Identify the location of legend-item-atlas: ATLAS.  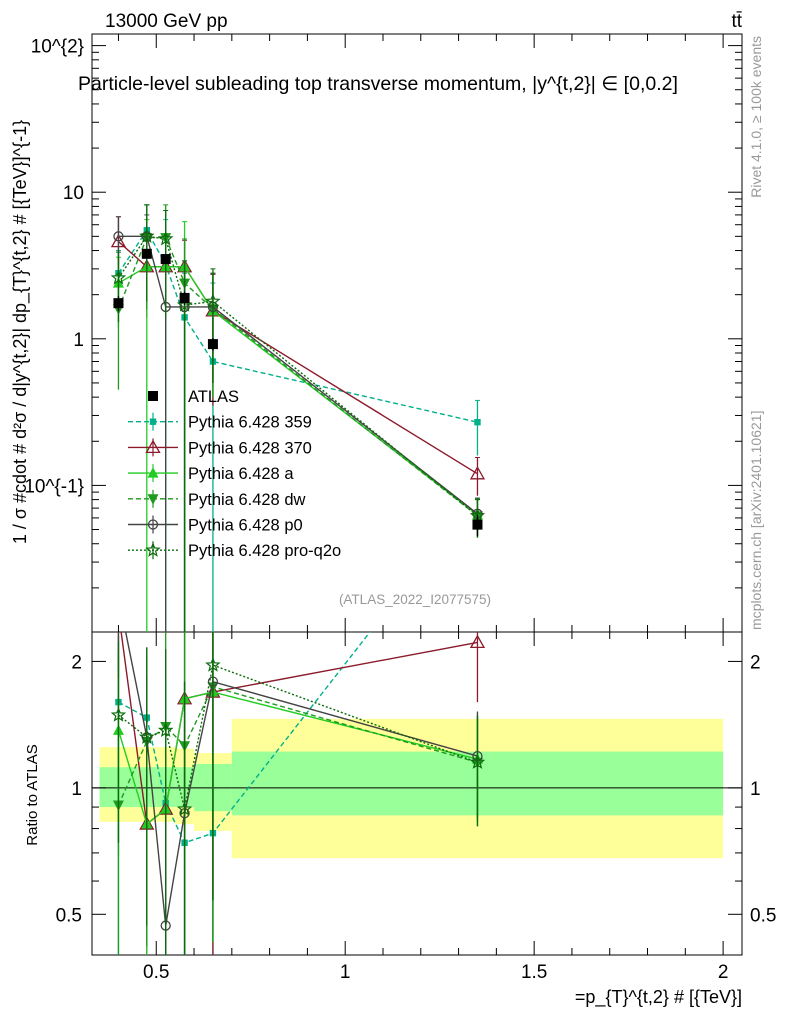
(193, 397).